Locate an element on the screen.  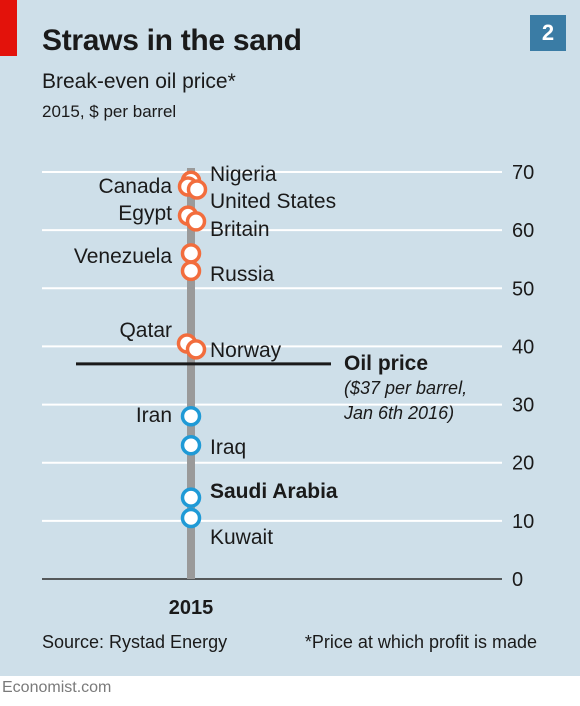
data-label: Venezuela is located at coordinates (123, 256).